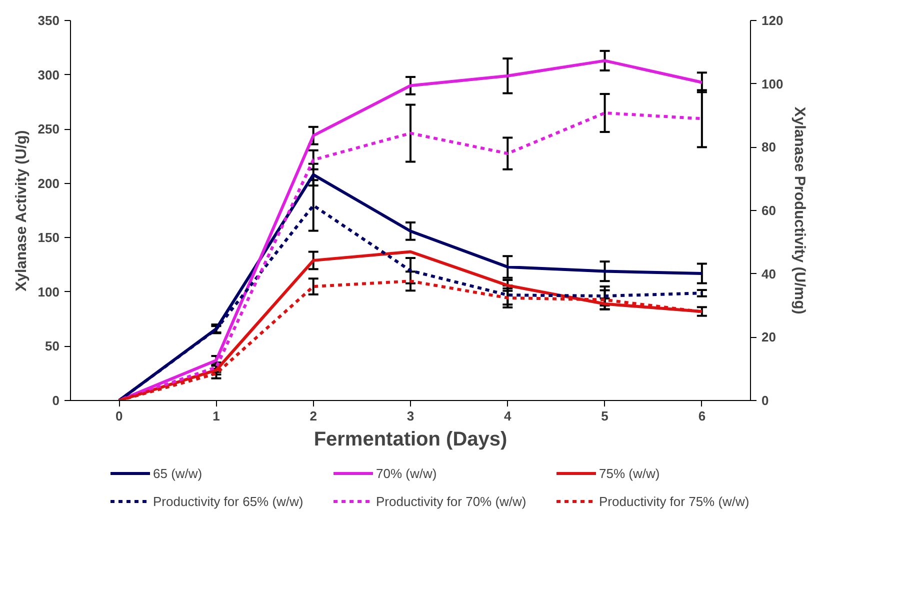  What do you see at coordinates (452, 501) in the screenshot?
I see `legend-label: Productivity for 70% (w/w)` at bounding box center [452, 501].